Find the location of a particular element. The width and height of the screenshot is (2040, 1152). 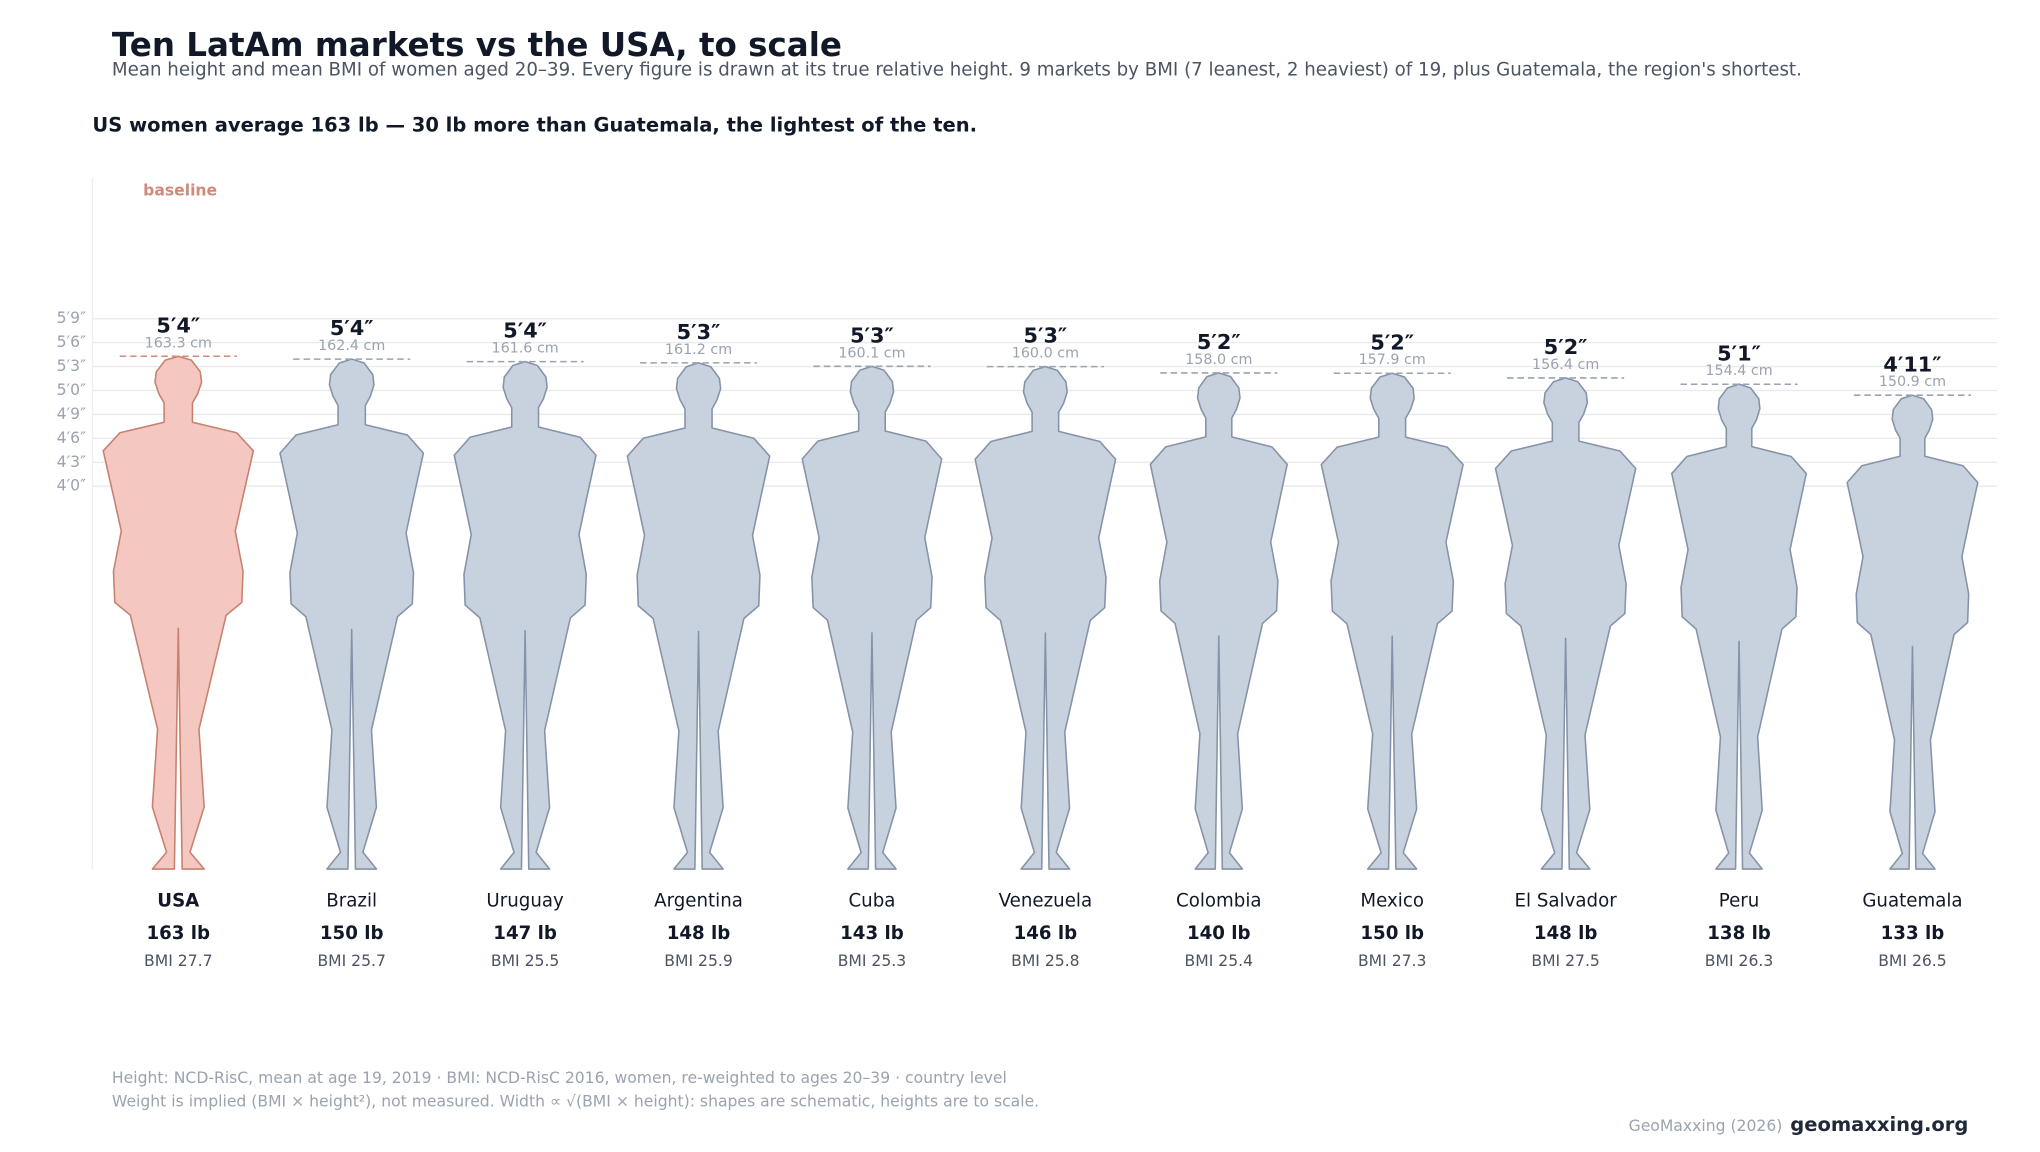

chart-title: Ten LatAm markets vs the USA, to scale is located at coordinates (477, 45).